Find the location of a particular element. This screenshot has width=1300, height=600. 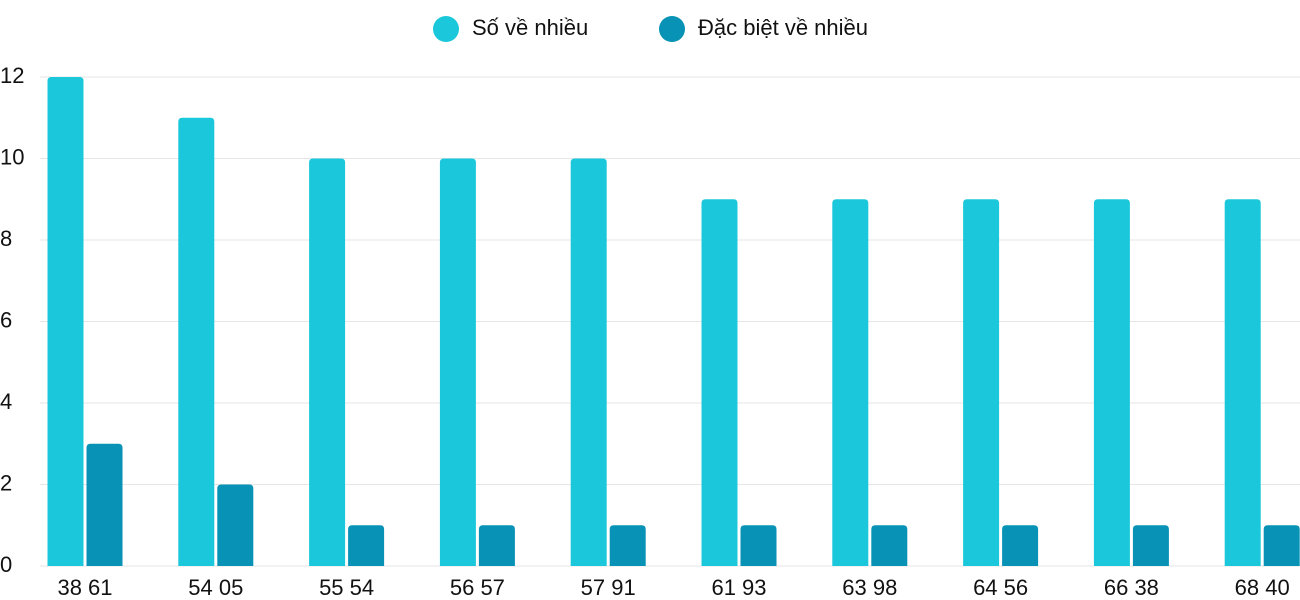

legend-label: Số về nhiều is located at coordinates (530, 27).